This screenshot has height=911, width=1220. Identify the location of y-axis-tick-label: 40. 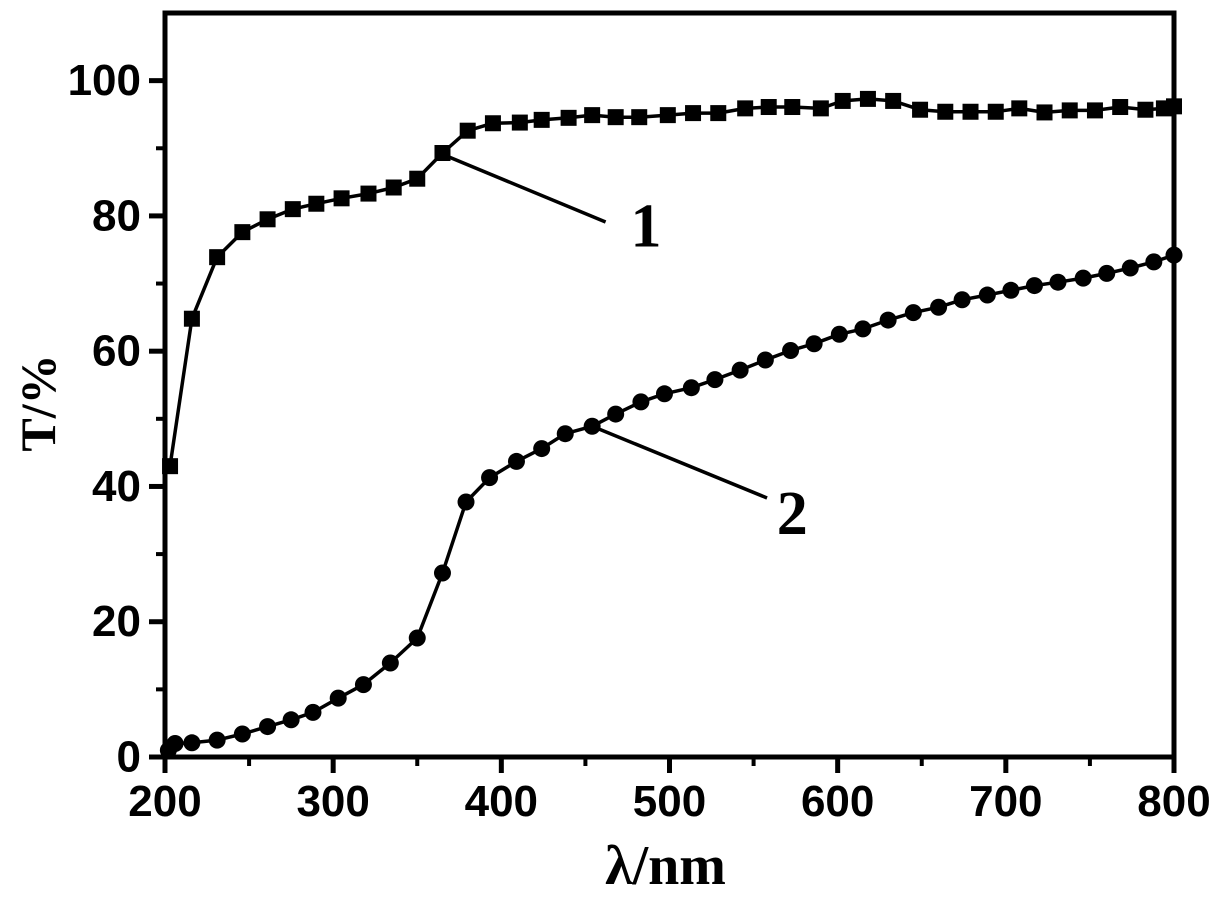
(116, 486).